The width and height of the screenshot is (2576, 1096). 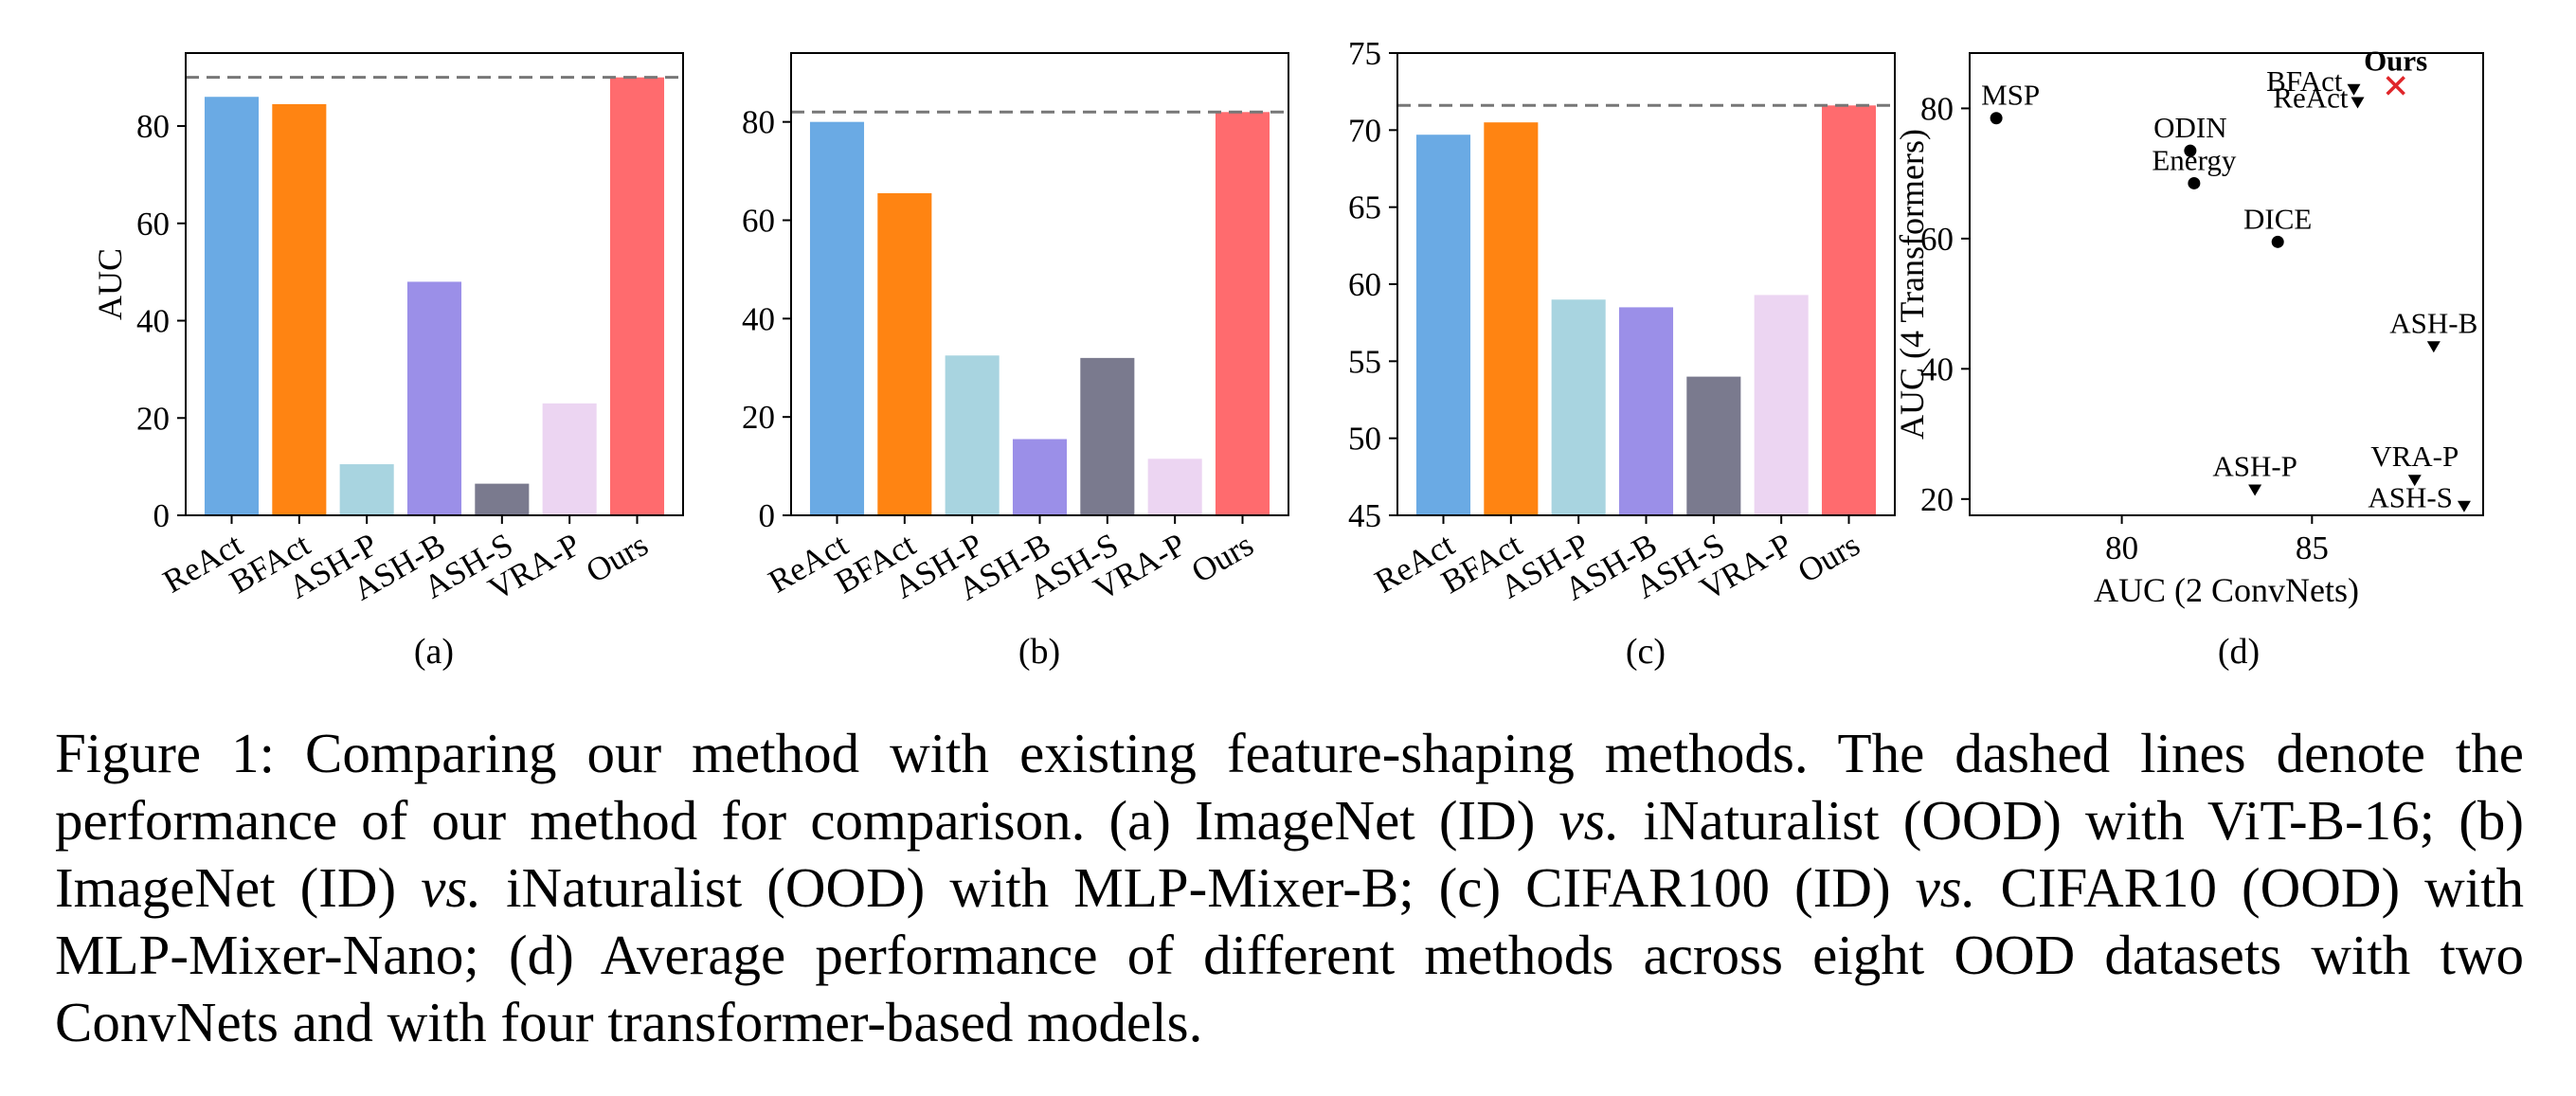 I want to click on ytick-label-1-0: 0, so click(x=767, y=515).